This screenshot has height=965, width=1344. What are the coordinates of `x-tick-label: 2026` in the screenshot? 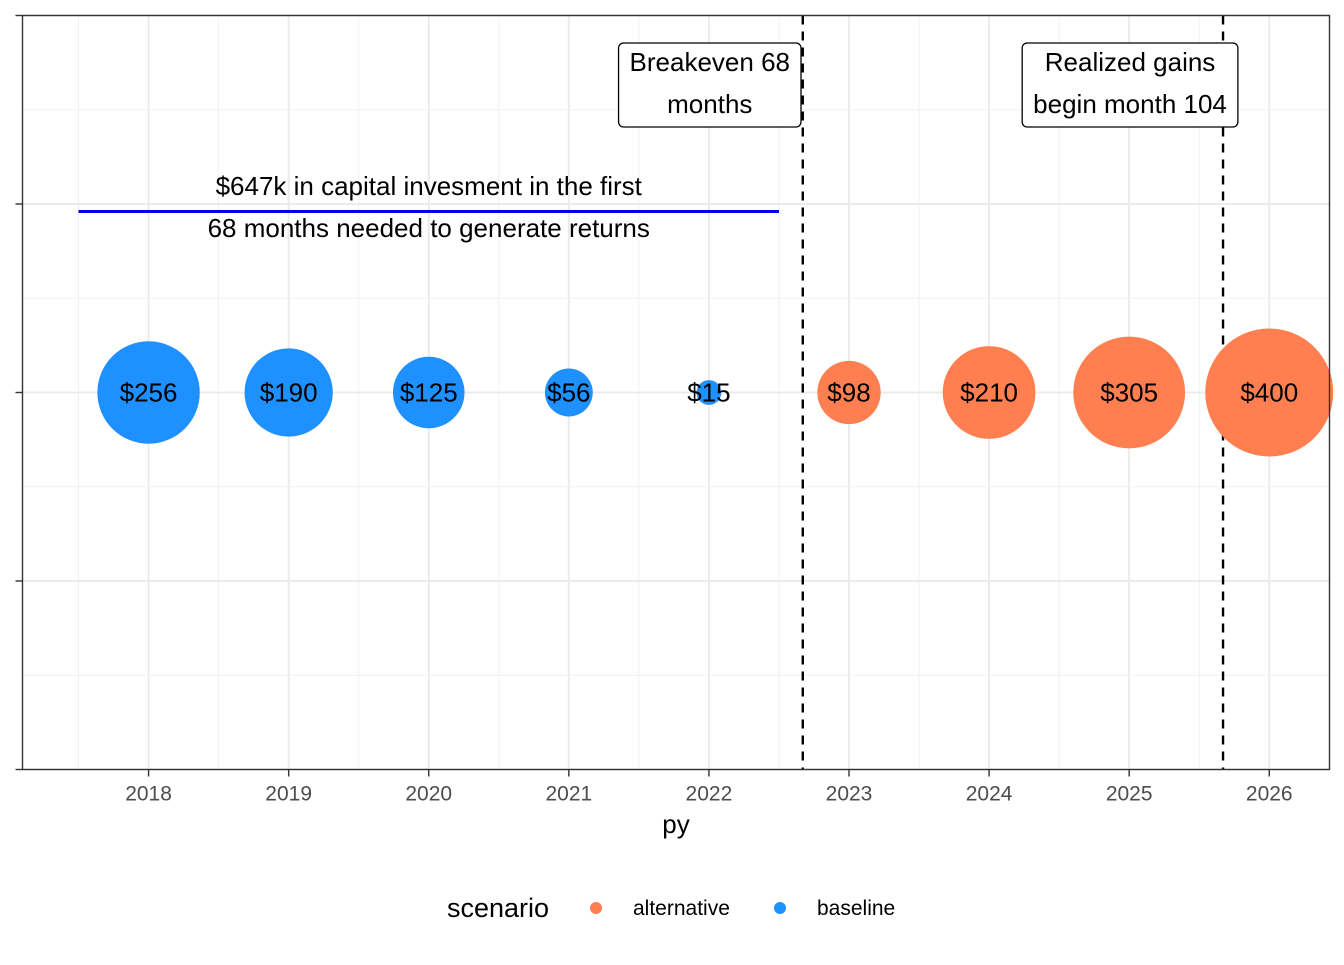 It's located at (1269, 794).